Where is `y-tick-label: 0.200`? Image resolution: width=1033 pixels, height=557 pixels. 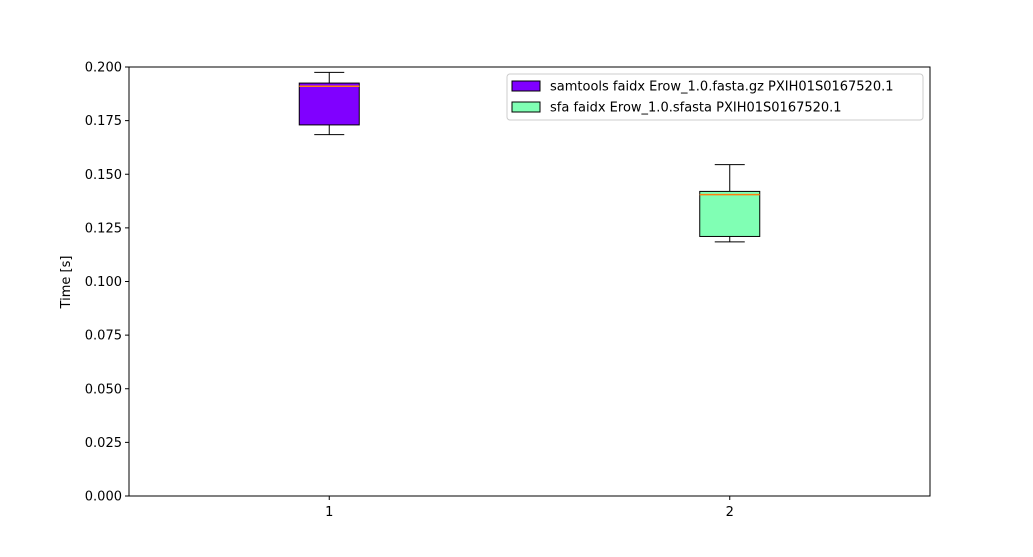 y-tick-label: 0.200 is located at coordinates (103, 68).